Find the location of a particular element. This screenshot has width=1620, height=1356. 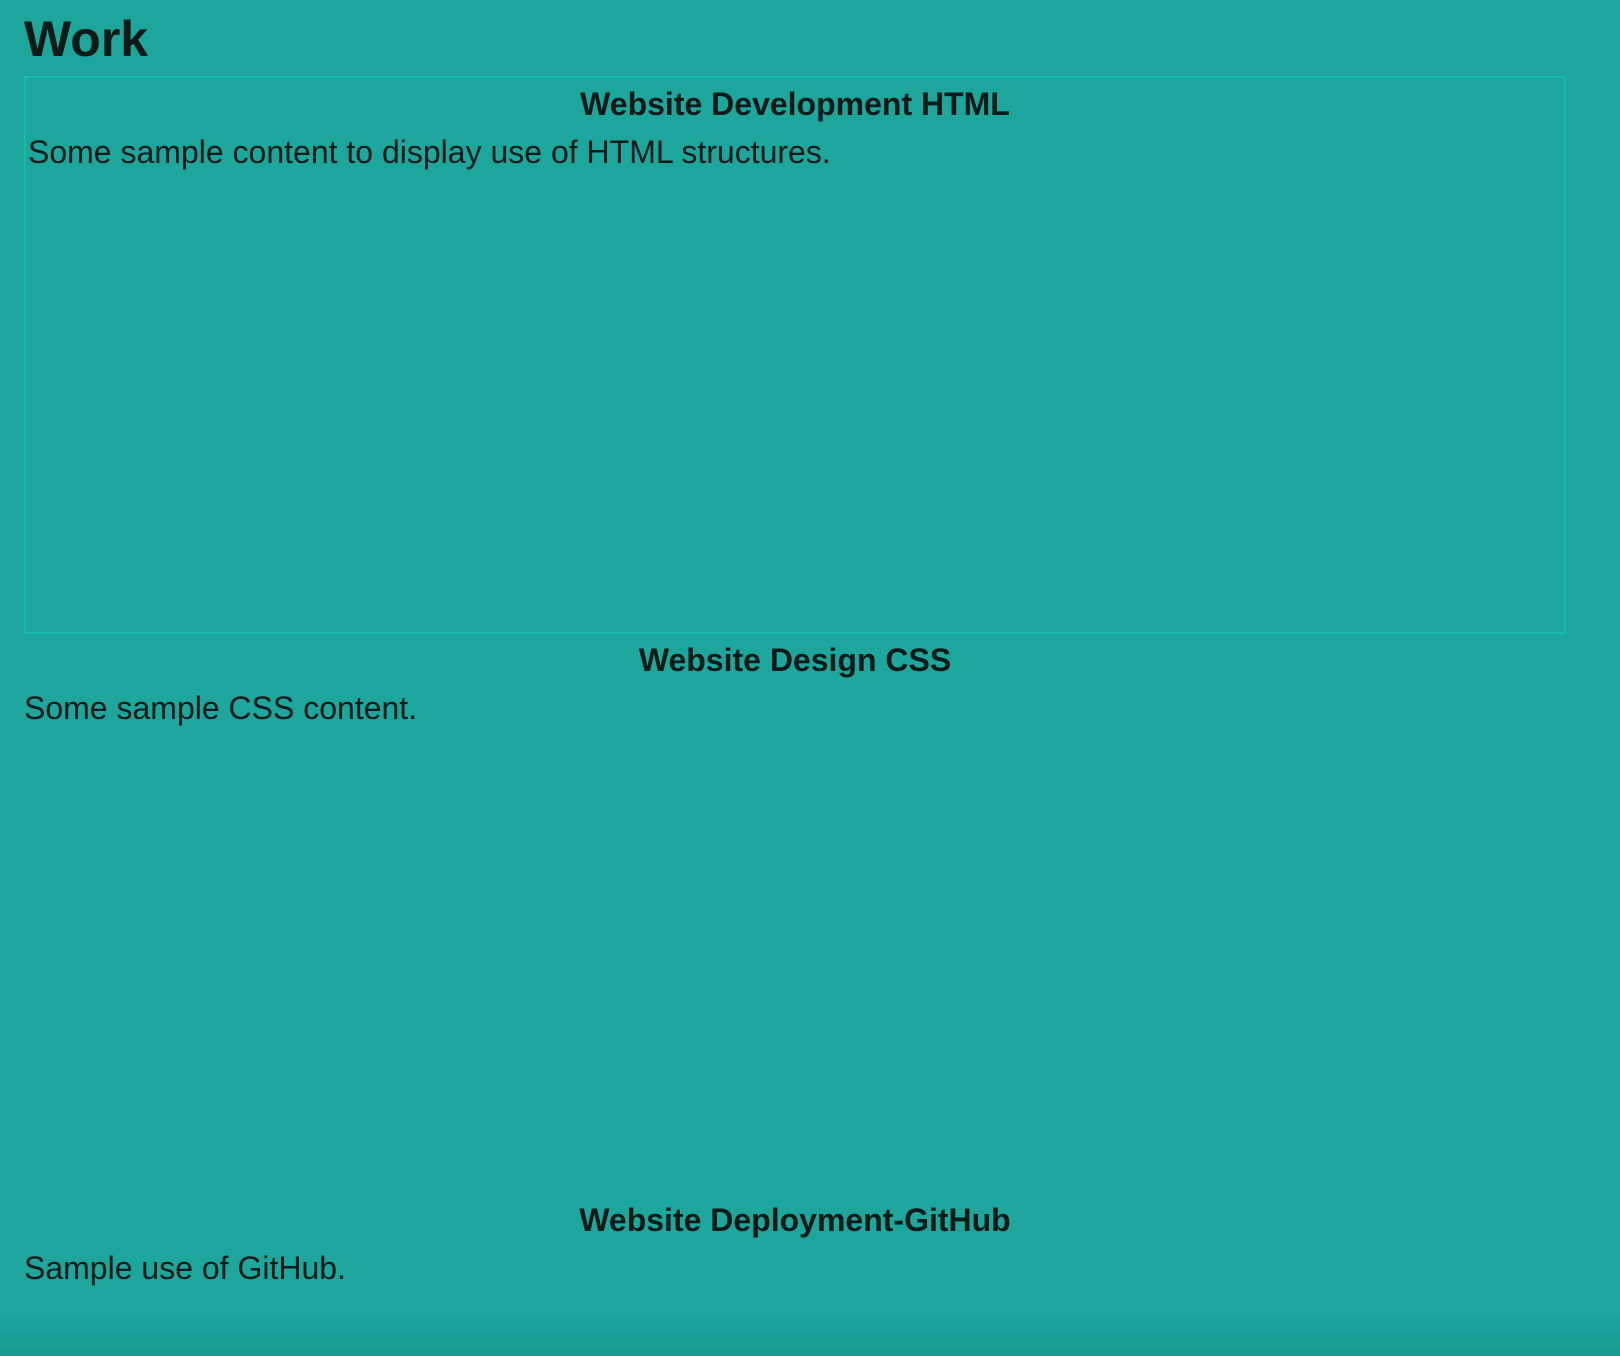

section-heading: Website Deployment-GitHub is located at coordinates (795, 1220).